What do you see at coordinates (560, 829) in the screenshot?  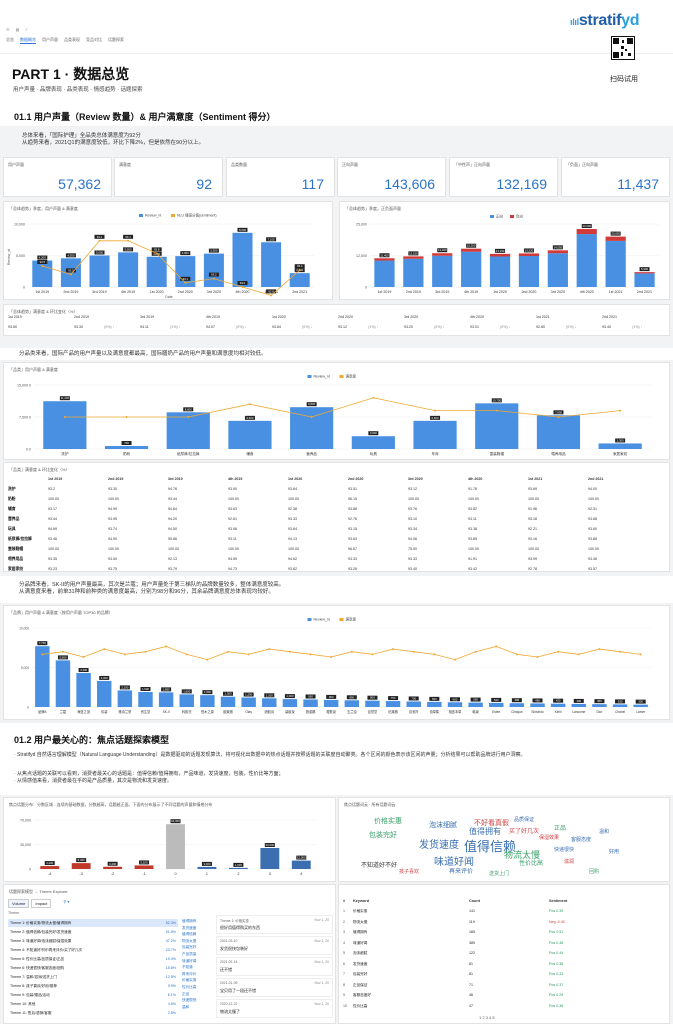 I see `cloud-word: 正品` at bounding box center [560, 829].